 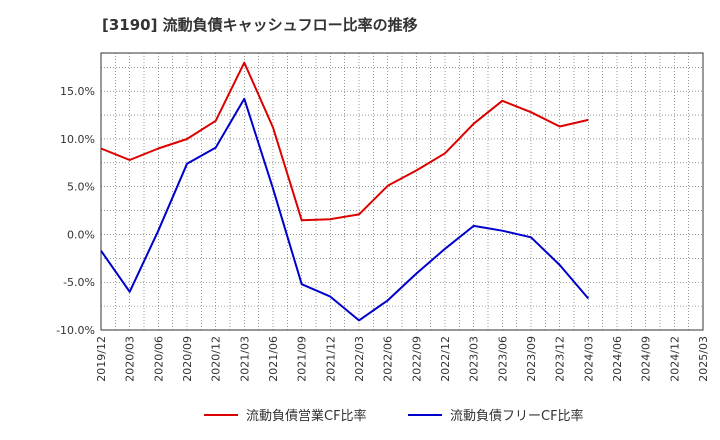 I want to click on x-tick-label: 2020/06, so click(x=158, y=359).